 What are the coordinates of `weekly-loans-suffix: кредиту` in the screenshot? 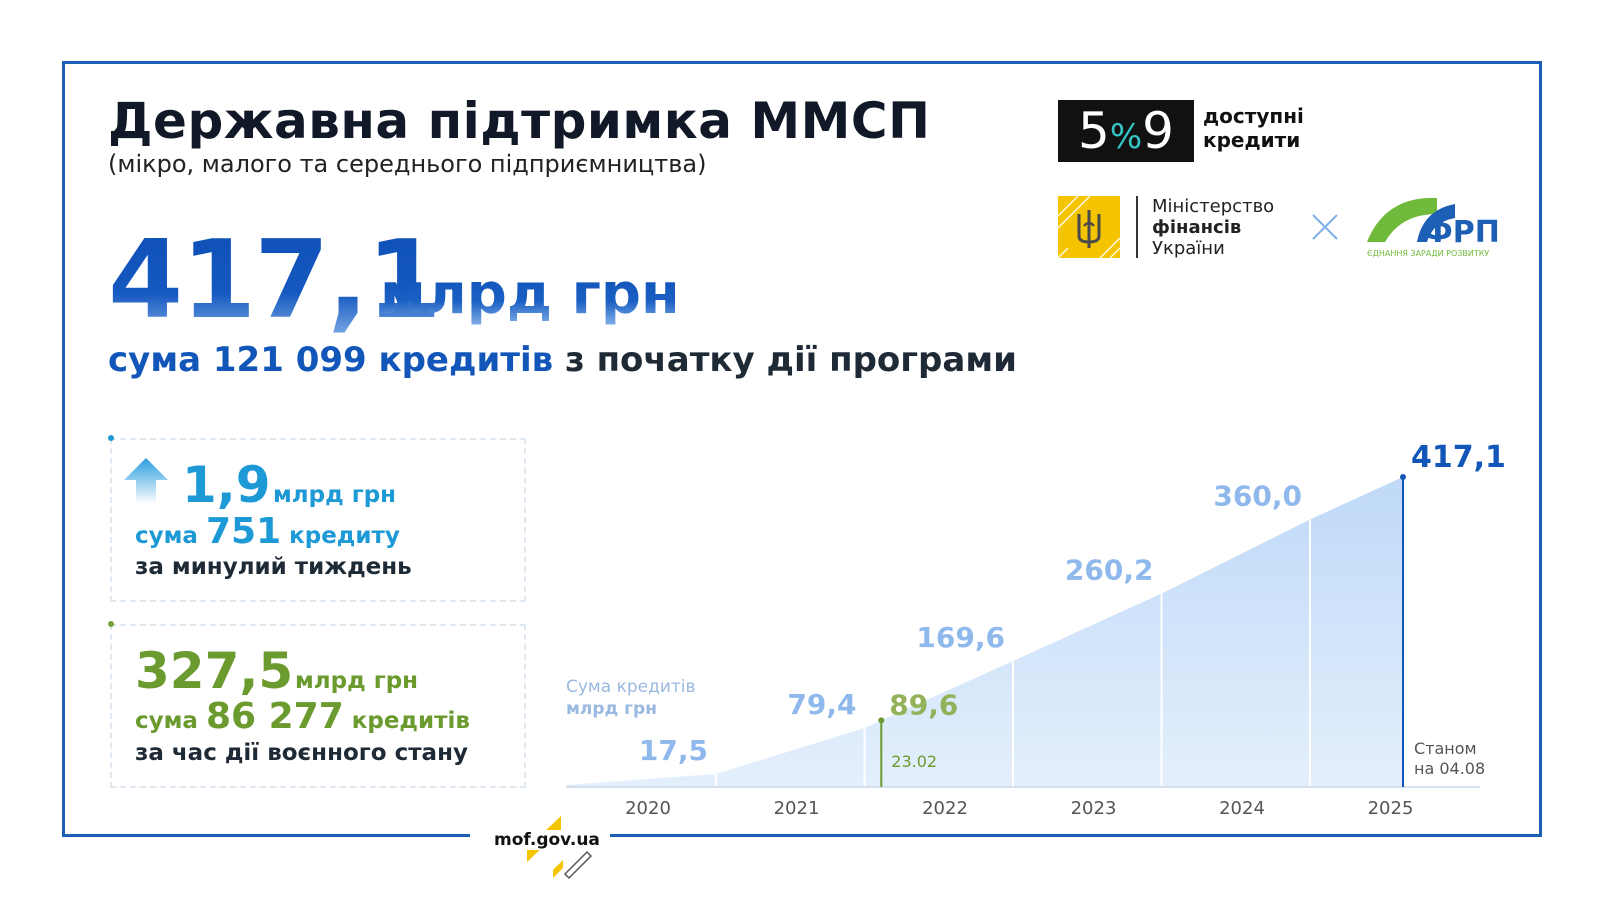 It's located at (340, 536).